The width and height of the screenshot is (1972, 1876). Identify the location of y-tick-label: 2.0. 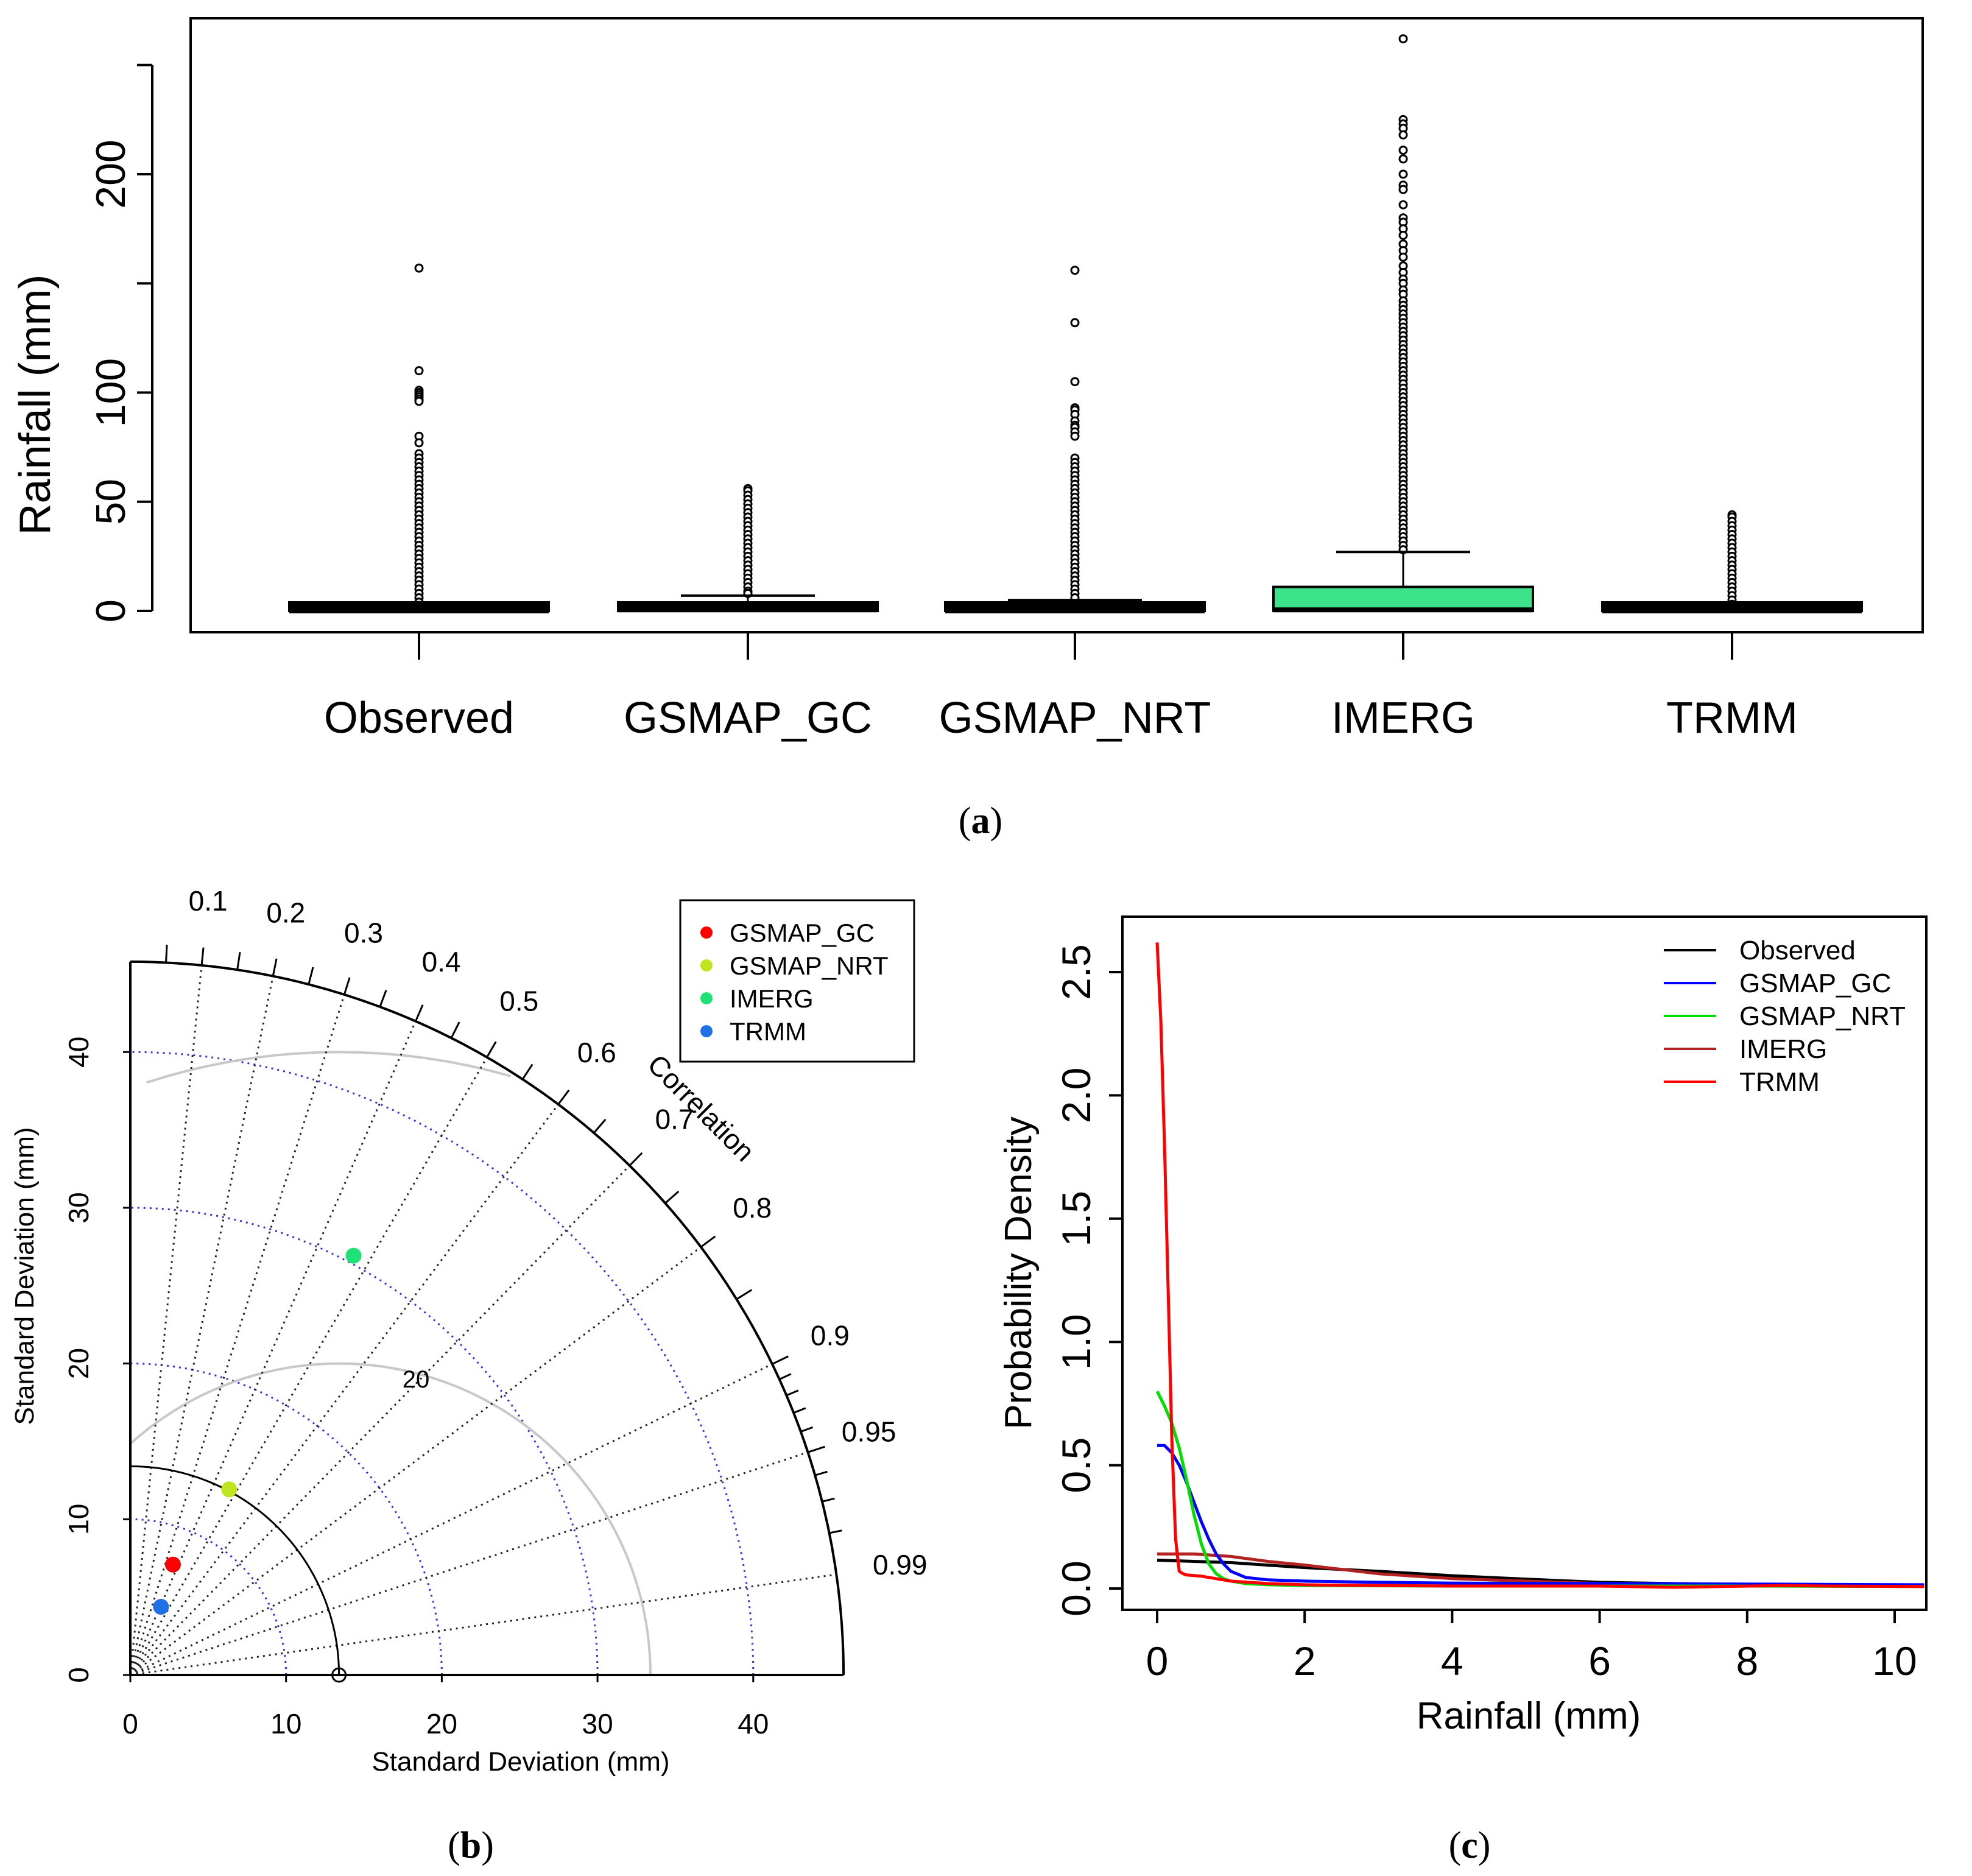
(1076, 1096).